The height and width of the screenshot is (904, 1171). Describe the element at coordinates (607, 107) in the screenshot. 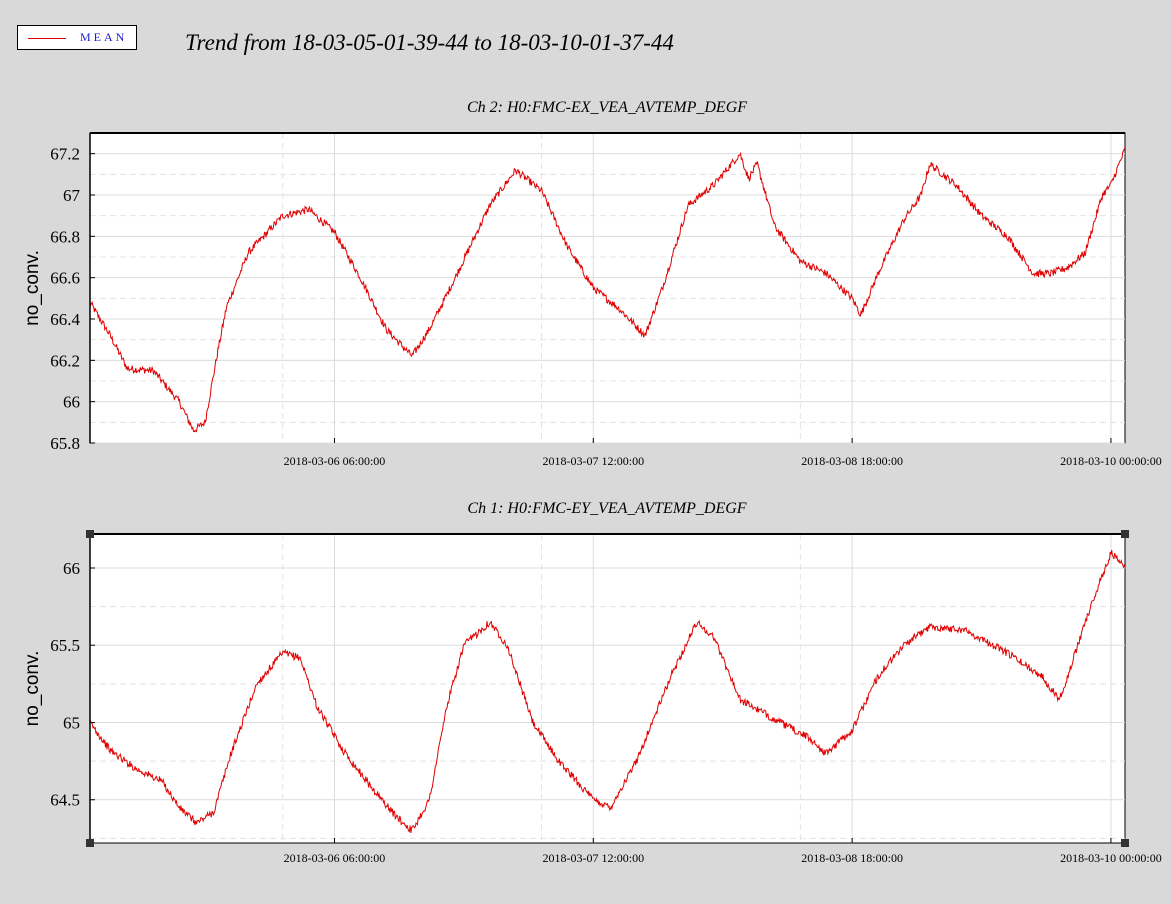

I see `chart-title: Ch 2: H0:FMC-EX_VEA_AVTEMP_DEGF` at that location.